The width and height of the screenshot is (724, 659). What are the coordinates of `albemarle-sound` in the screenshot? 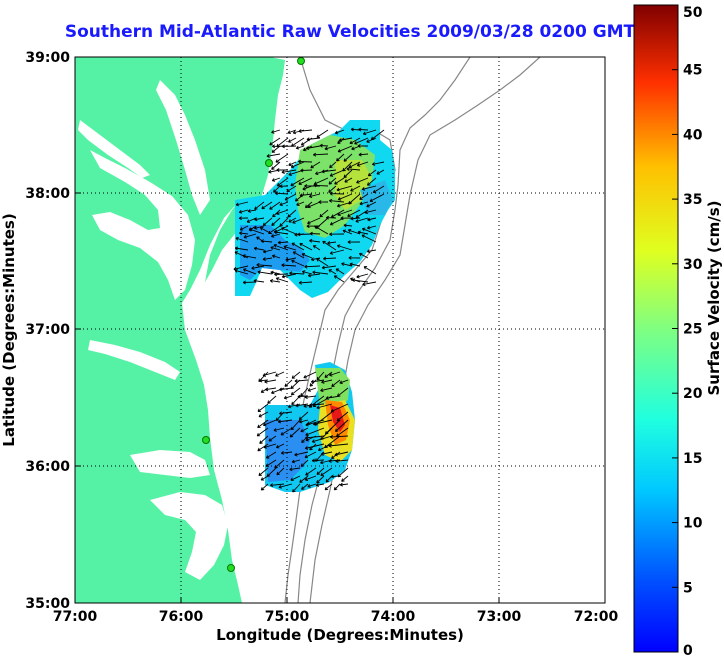 It's located at (170, 464).